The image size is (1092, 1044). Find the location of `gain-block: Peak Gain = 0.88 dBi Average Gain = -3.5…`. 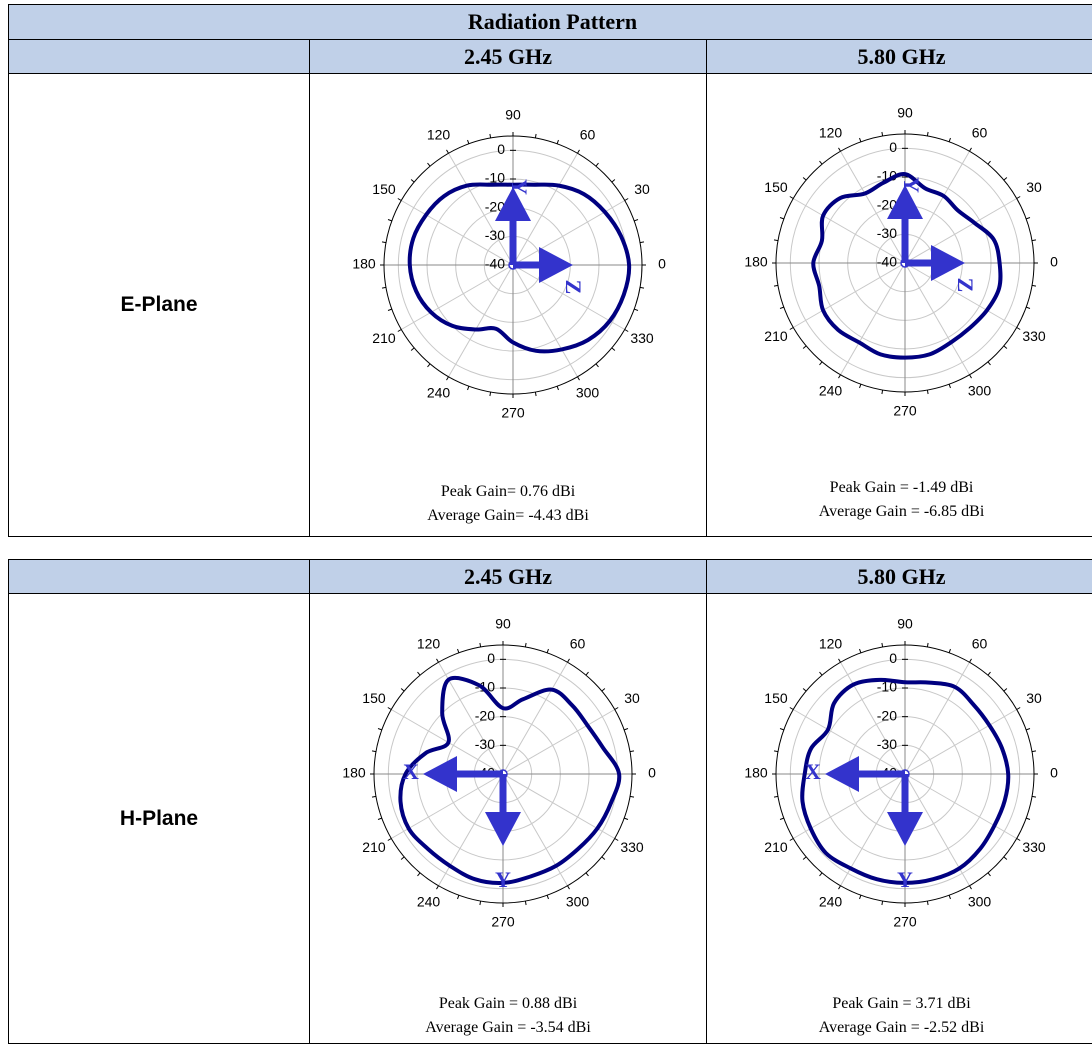

gain-block: Peak Gain = 0.88 dBi Average Gain = -3.5… is located at coordinates (508, 1016).